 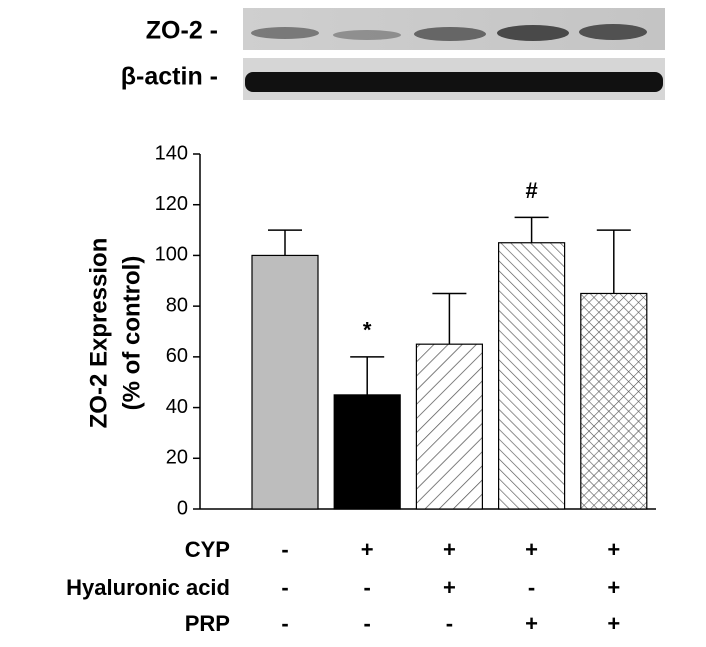 I want to click on y-tick-label: 140, so click(x=171, y=153).